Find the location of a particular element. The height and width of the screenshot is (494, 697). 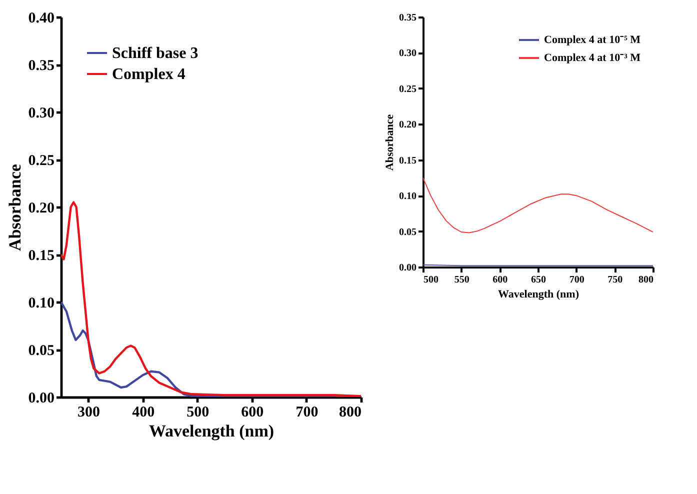

x-tick-label: 750 is located at coordinates (615, 280).